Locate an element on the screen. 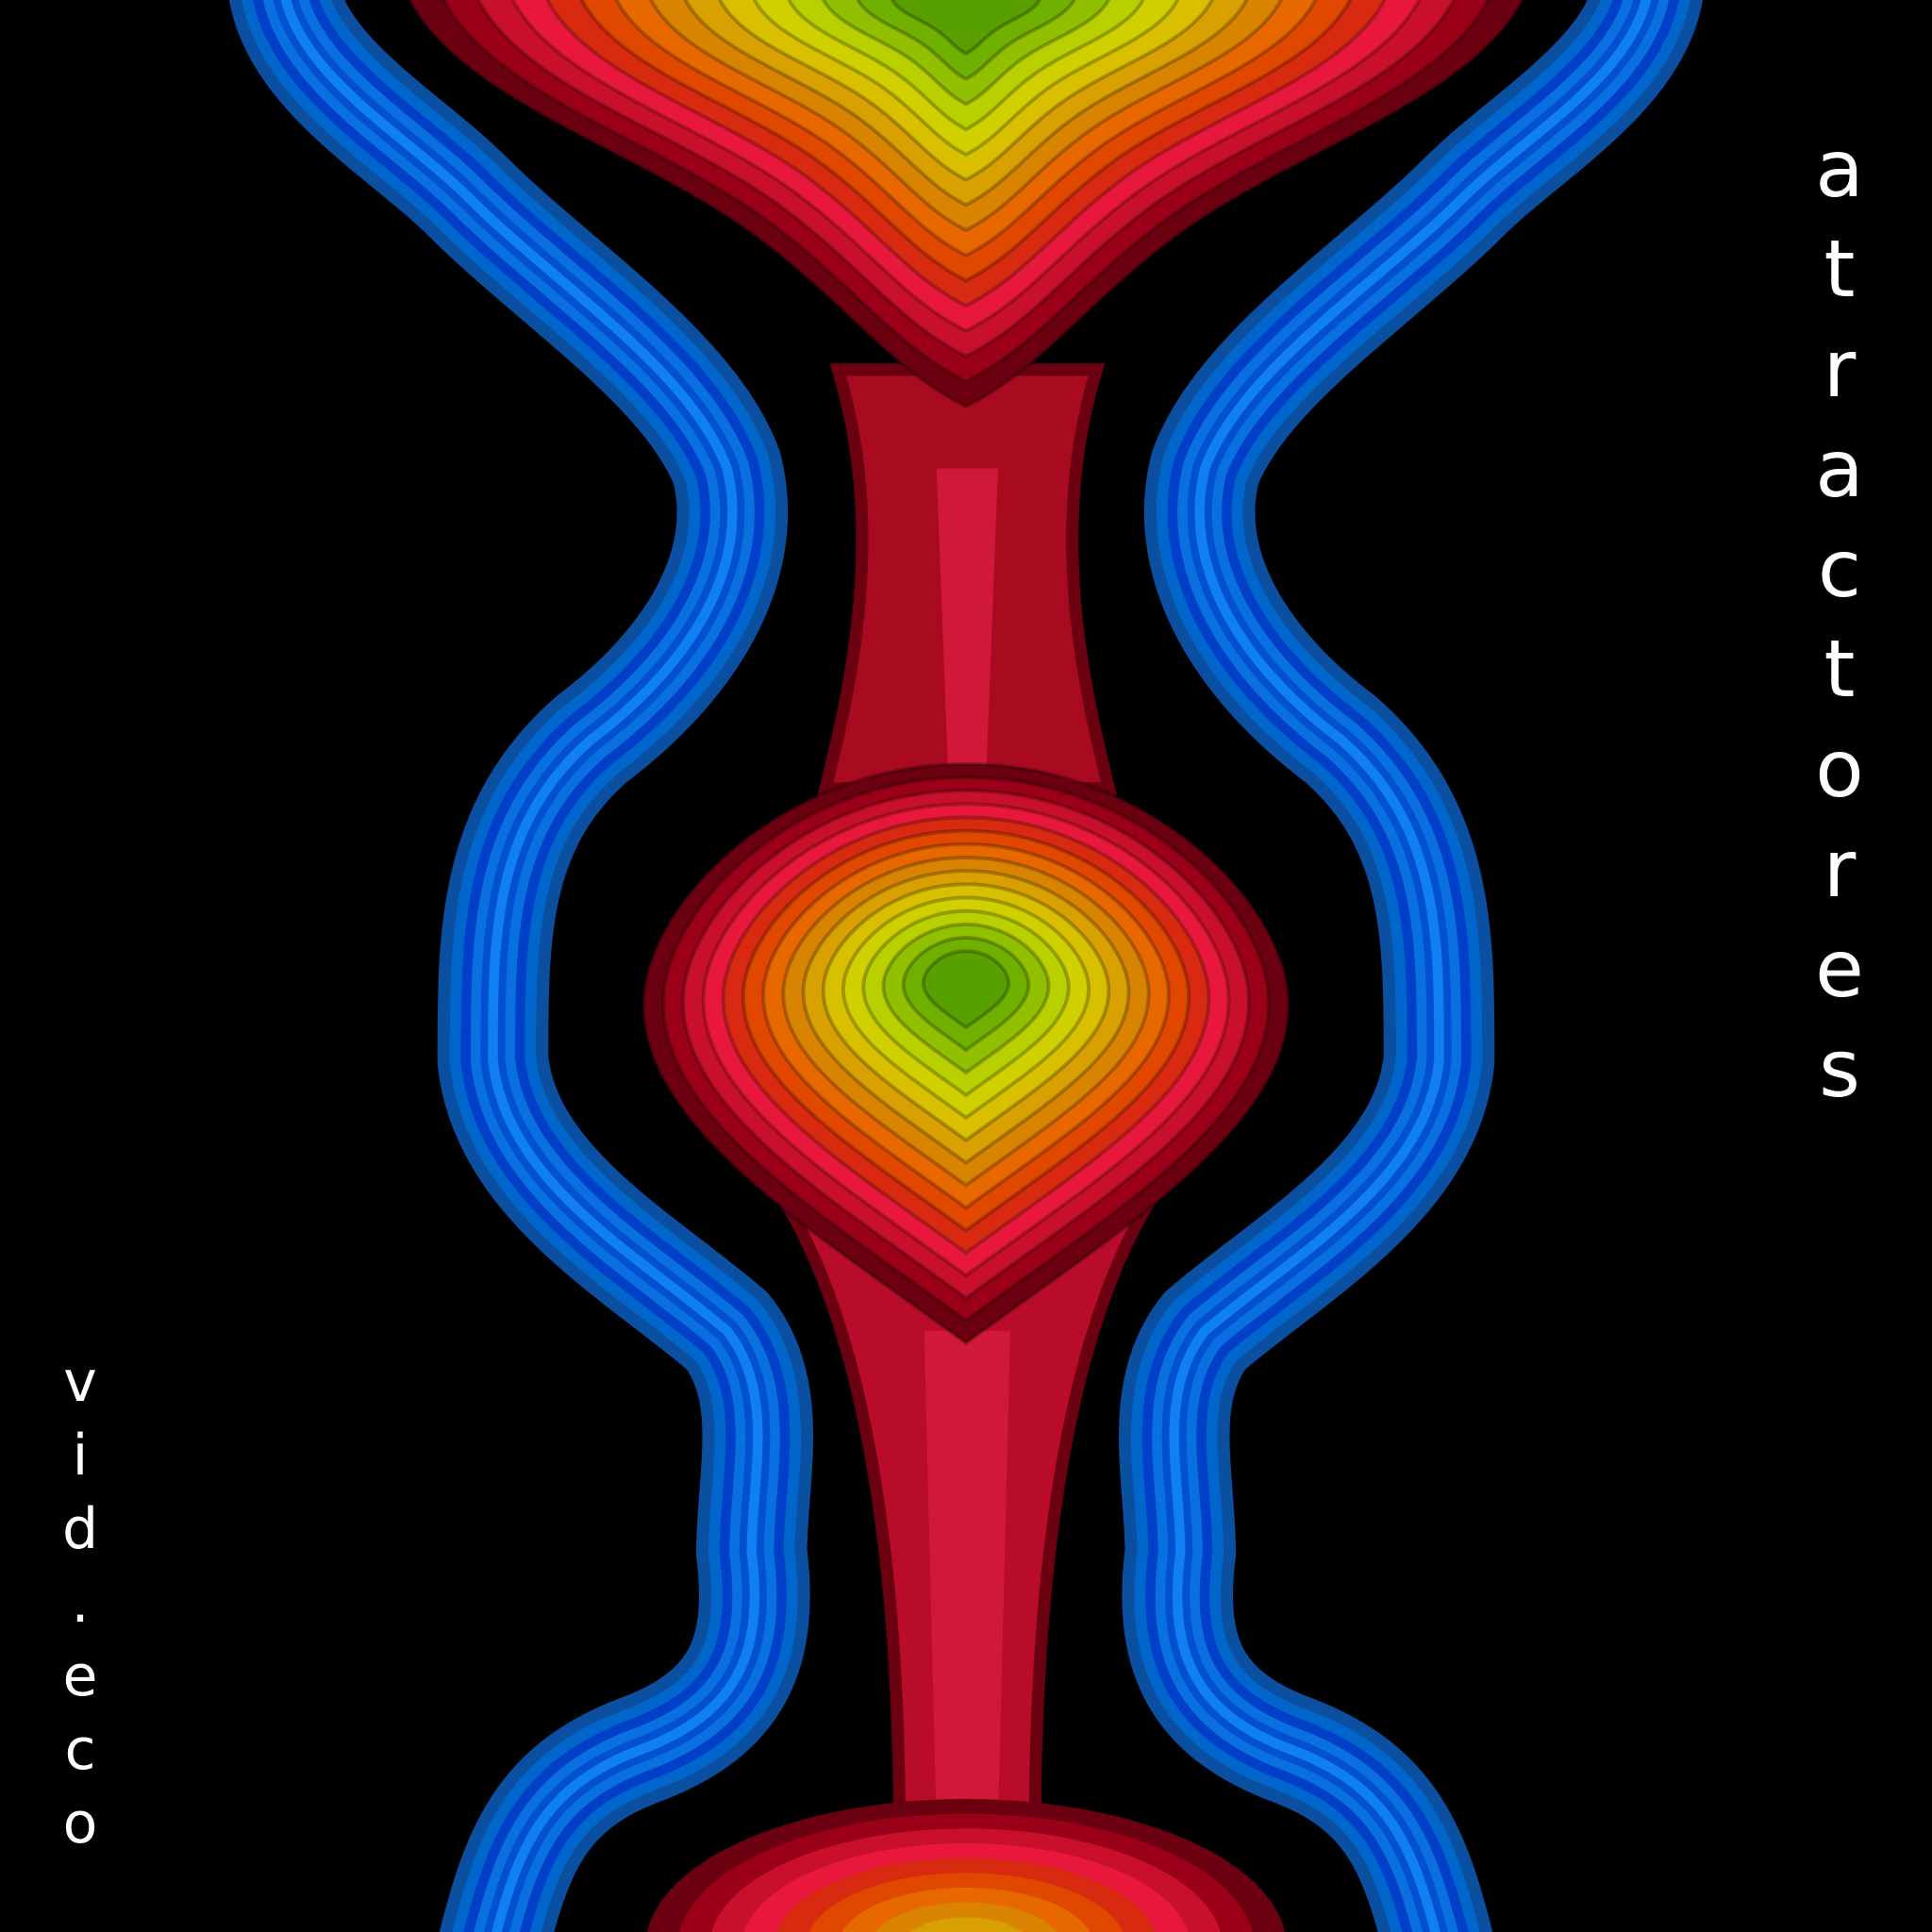  top-layer is located at coordinates (966, 29).